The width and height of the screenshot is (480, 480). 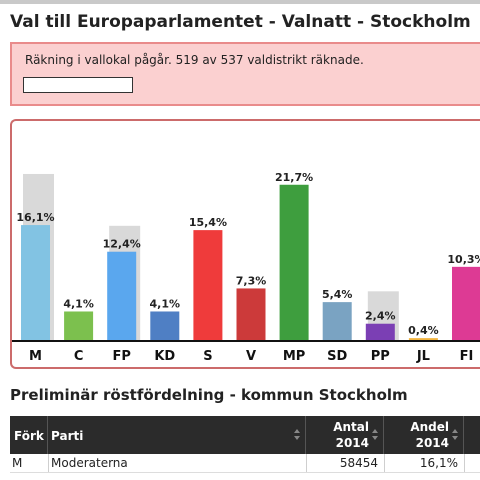 What do you see at coordinates (122, 244) in the screenshot?
I see `data-label: 12,4%` at bounding box center [122, 244].